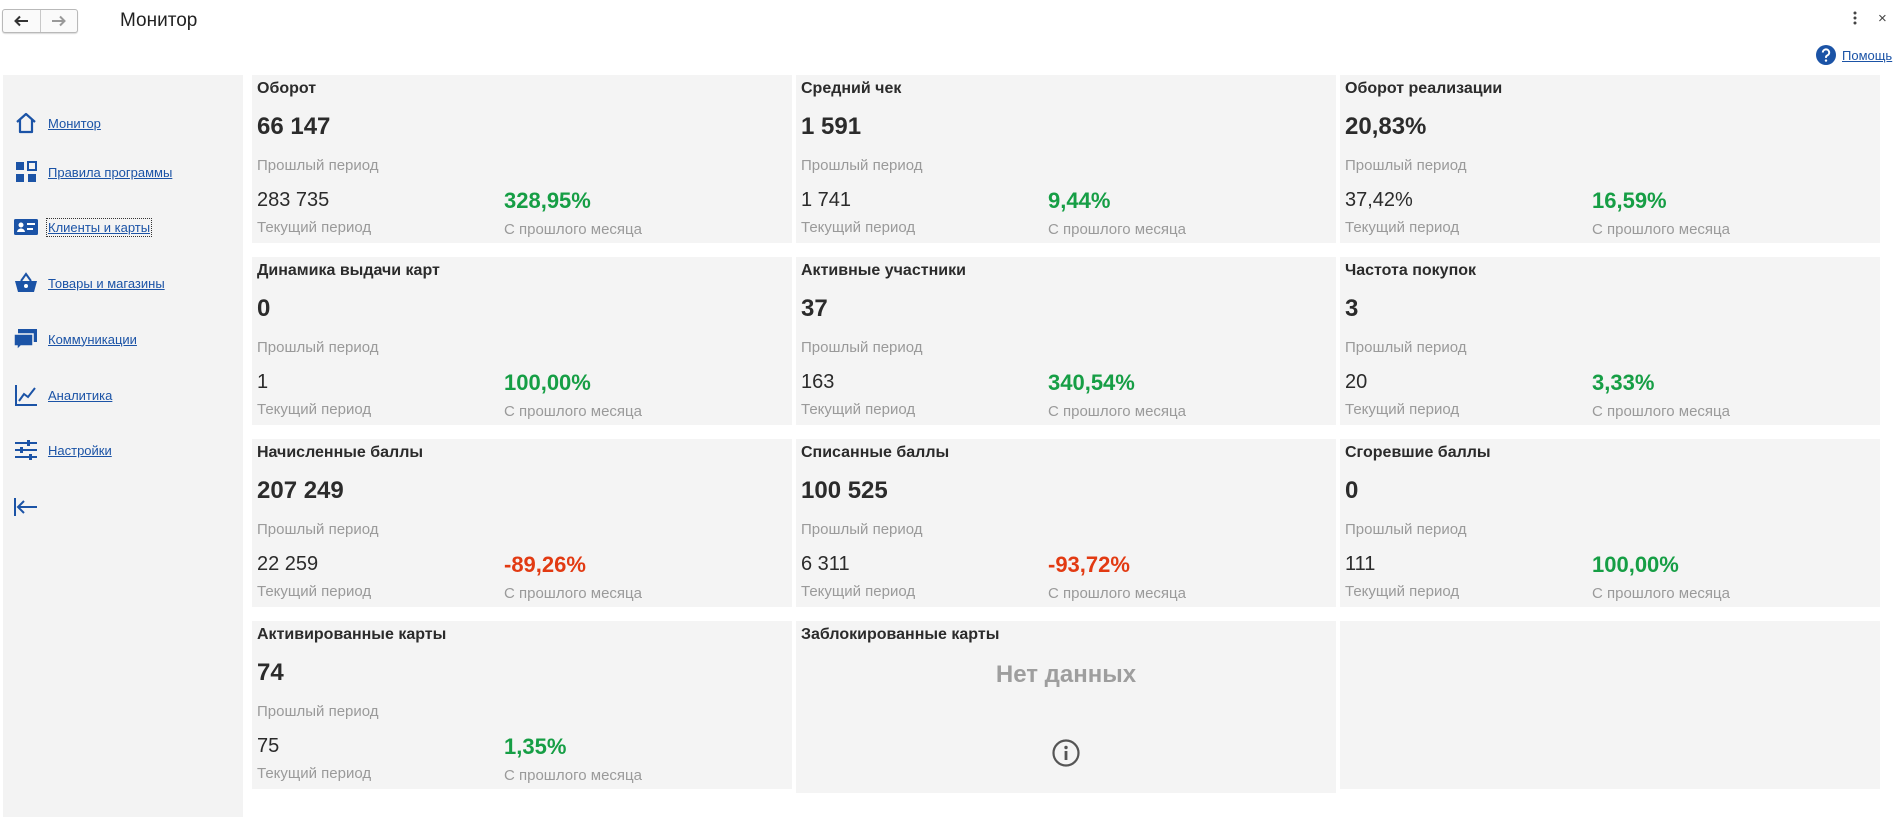 The width and height of the screenshot is (1898, 817). What do you see at coordinates (900, 634) in the screenshot?
I see `card-title: Заблокированные карты` at bounding box center [900, 634].